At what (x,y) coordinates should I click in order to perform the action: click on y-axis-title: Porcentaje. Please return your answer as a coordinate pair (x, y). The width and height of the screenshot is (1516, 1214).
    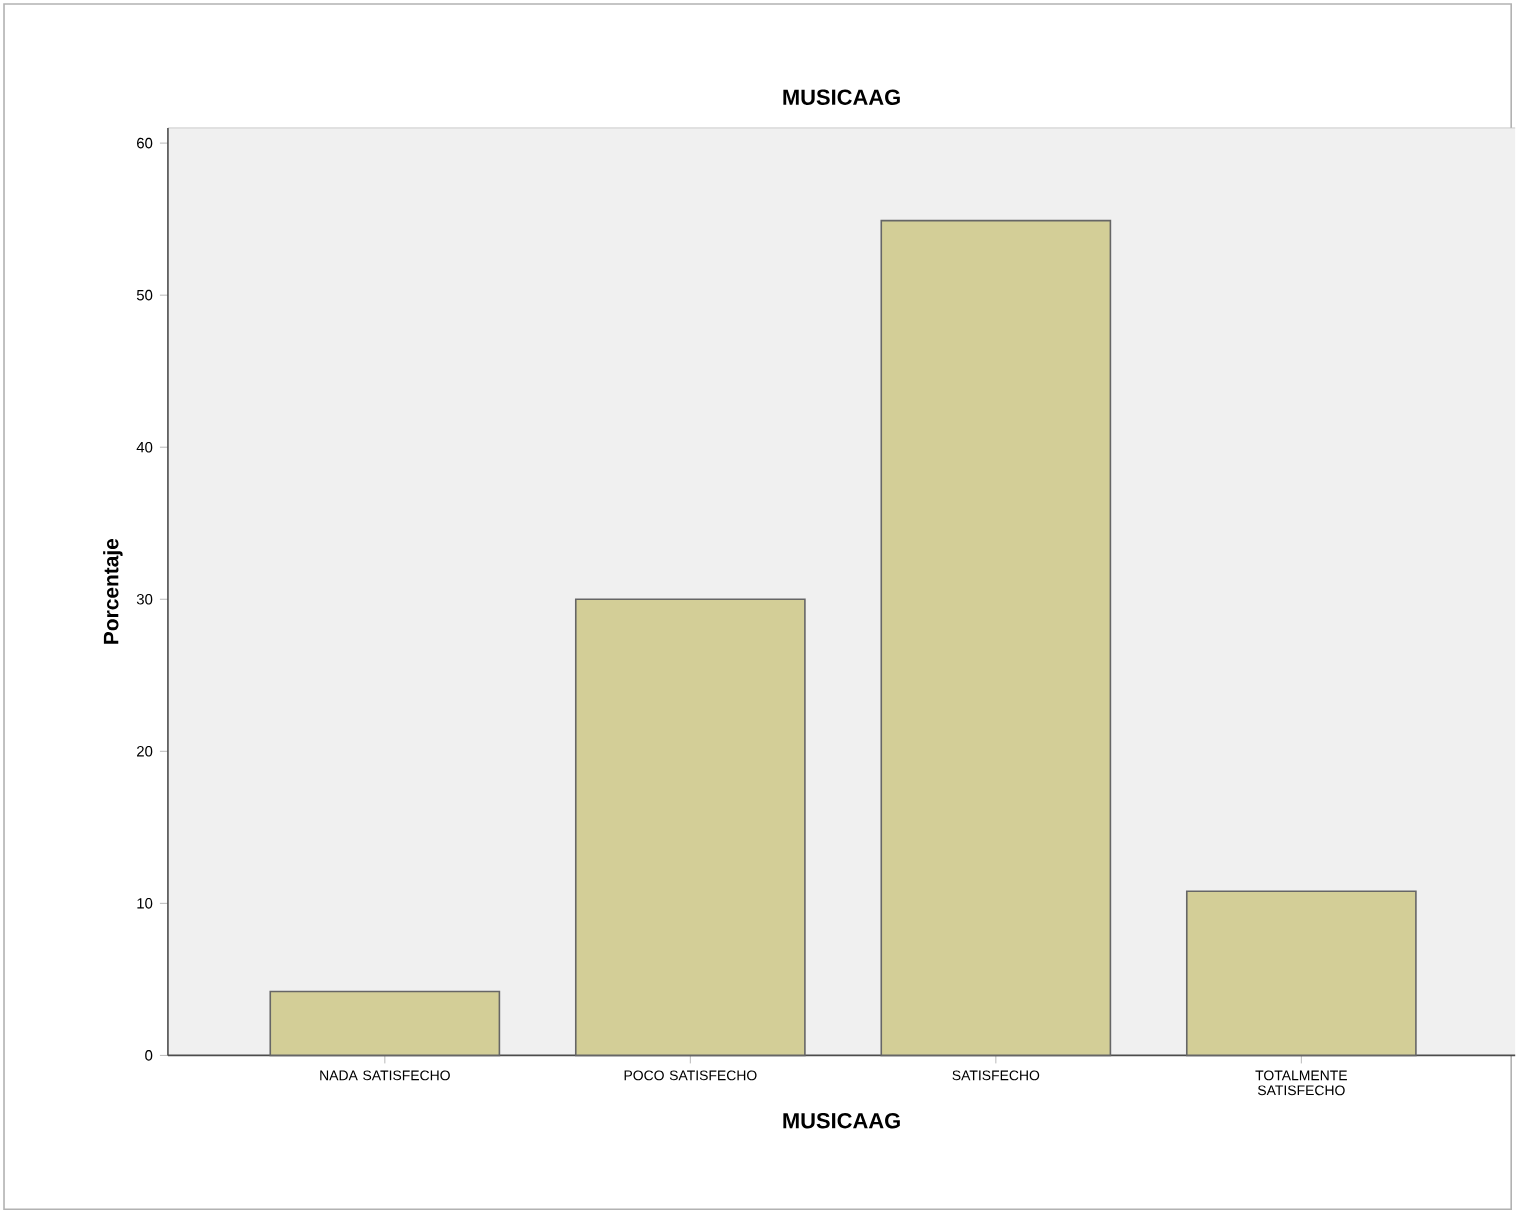
    Looking at the image, I should click on (113, 592).